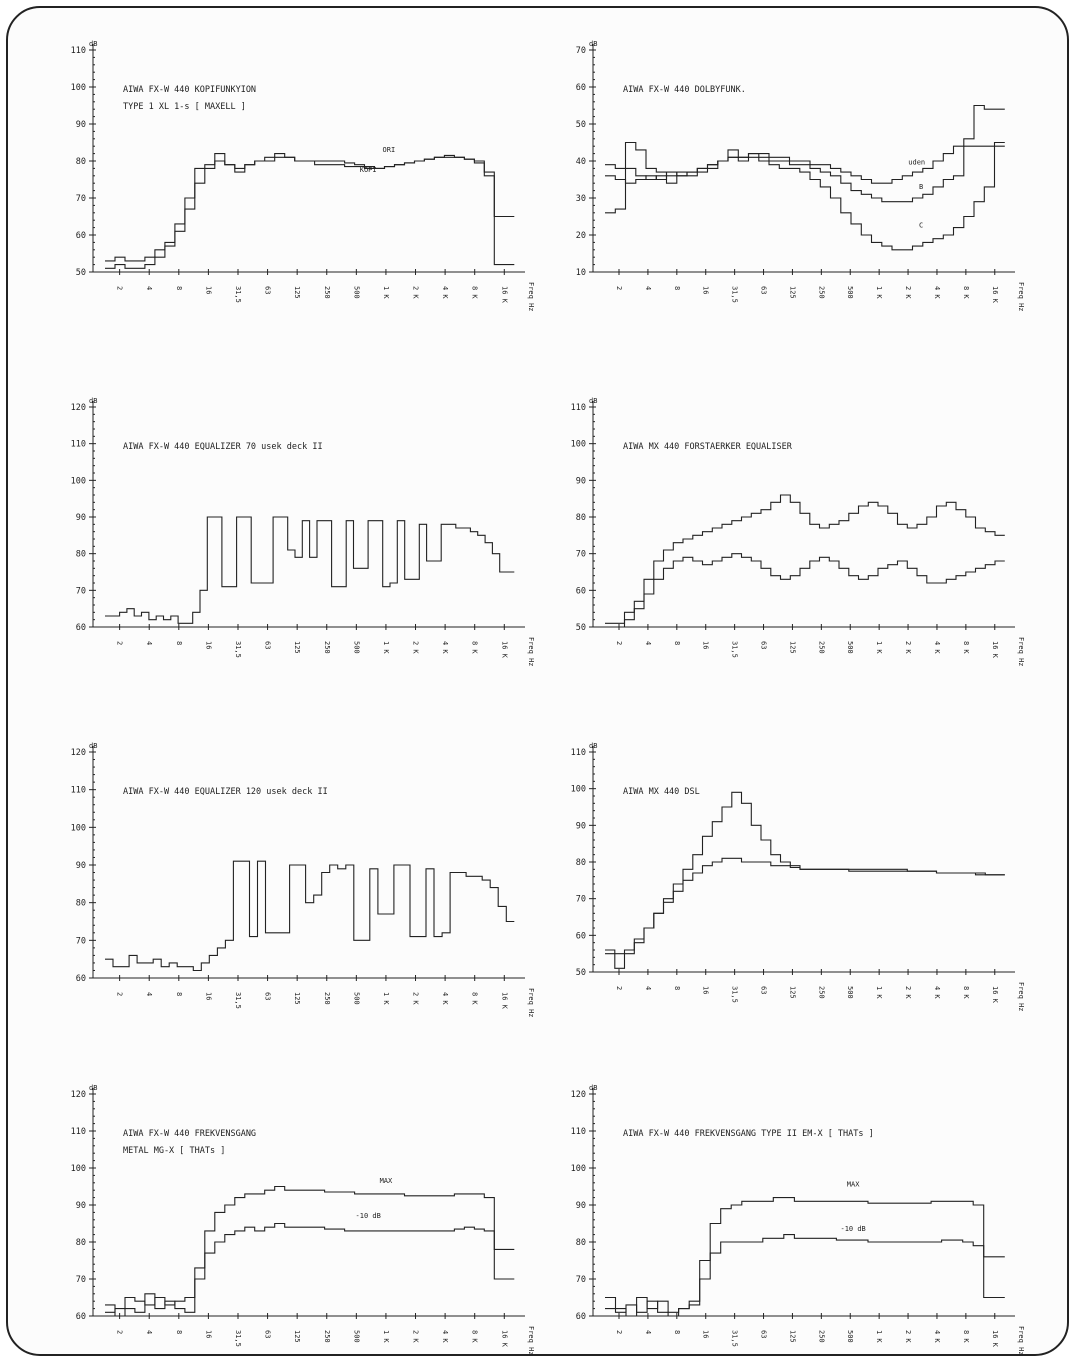 This screenshot has height=1363, width=1081. Describe the element at coordinates (368, 170) in the screenshot. I see `annotation-label: KOPI` at that location.